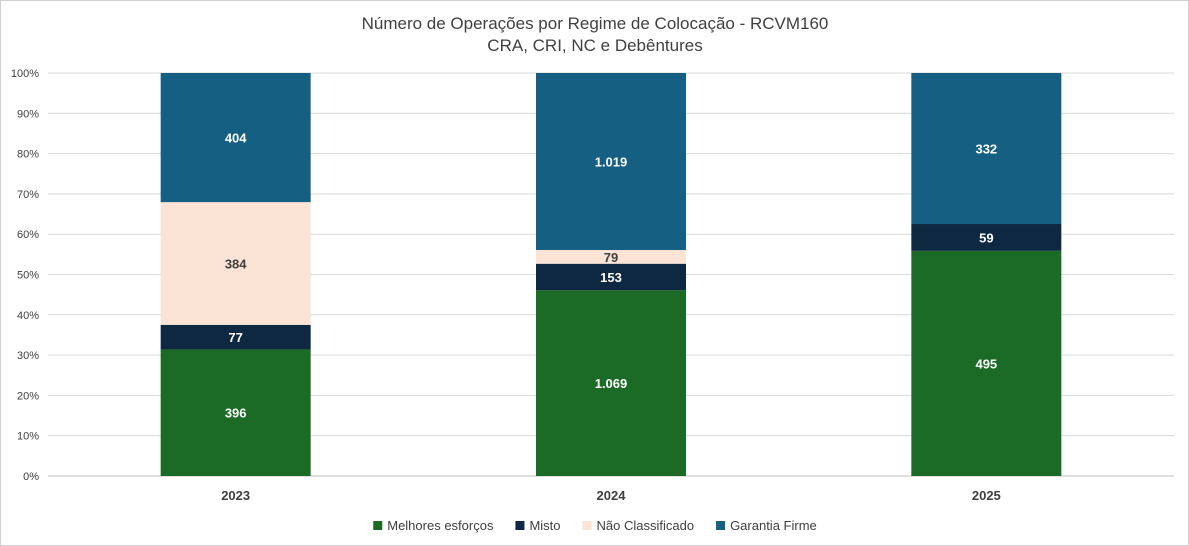  I want to click on data-label: 1.069, so click(611, 383).